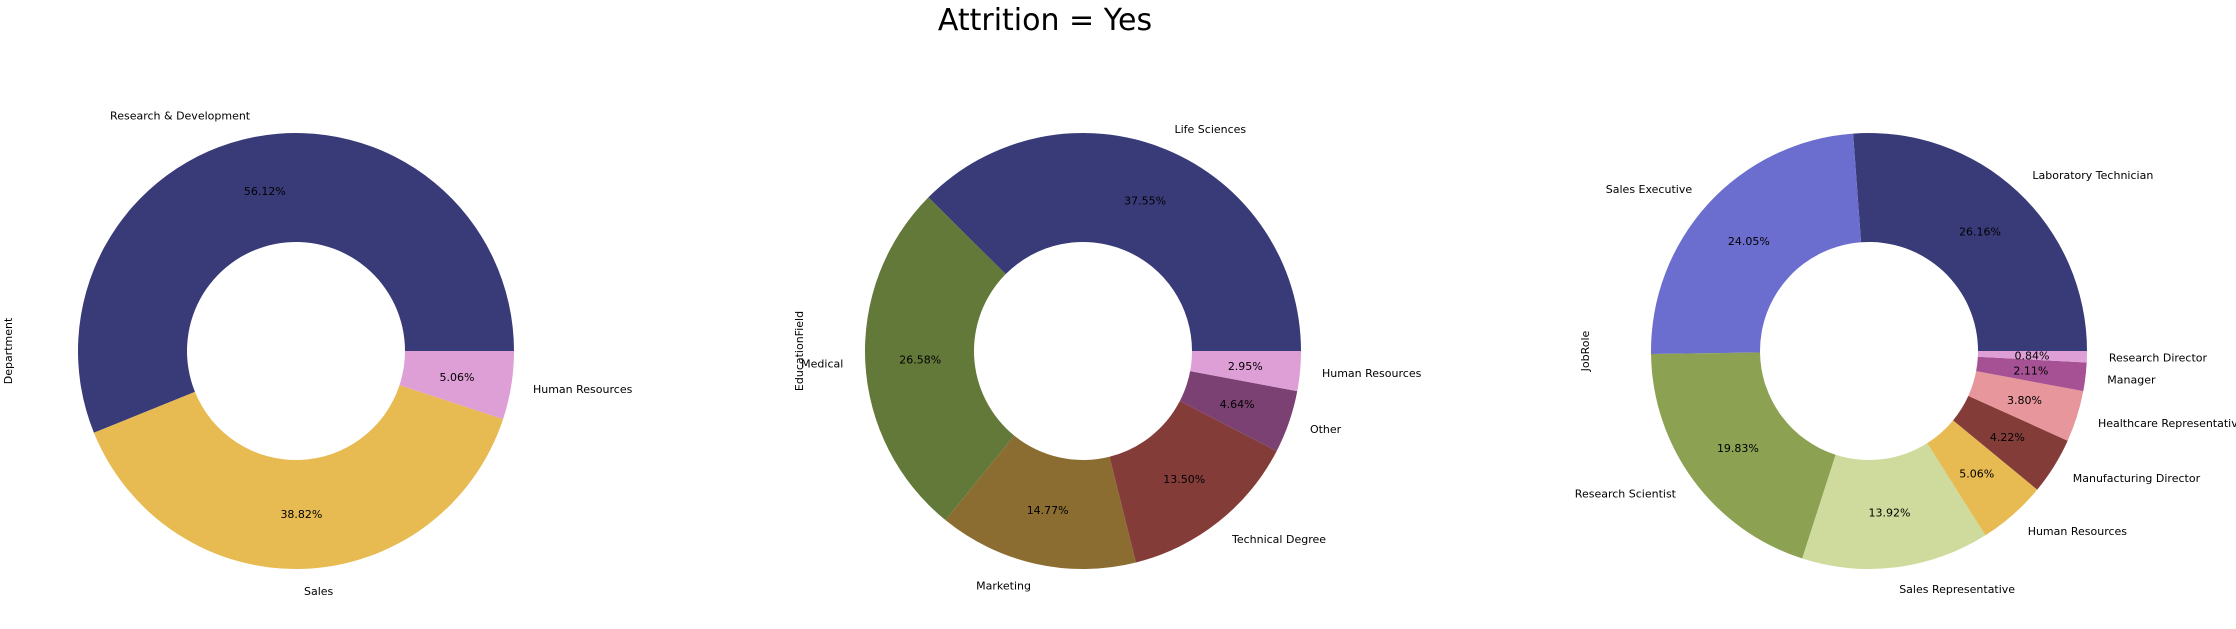 The width and height of the screenshot is (2236, 629). What do you see at coordinates (2137, 478) in the screenshot?
I see `wedge-label-manufacturing-director: Manufacturing Director` at bounding box center [2137, 478].